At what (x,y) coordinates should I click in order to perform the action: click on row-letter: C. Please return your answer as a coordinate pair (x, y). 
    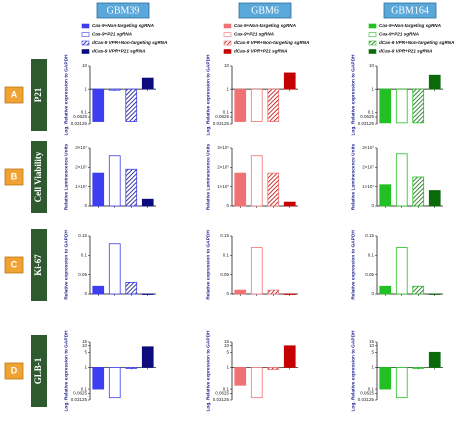
    Looking at the image, I should click on (14, 264).